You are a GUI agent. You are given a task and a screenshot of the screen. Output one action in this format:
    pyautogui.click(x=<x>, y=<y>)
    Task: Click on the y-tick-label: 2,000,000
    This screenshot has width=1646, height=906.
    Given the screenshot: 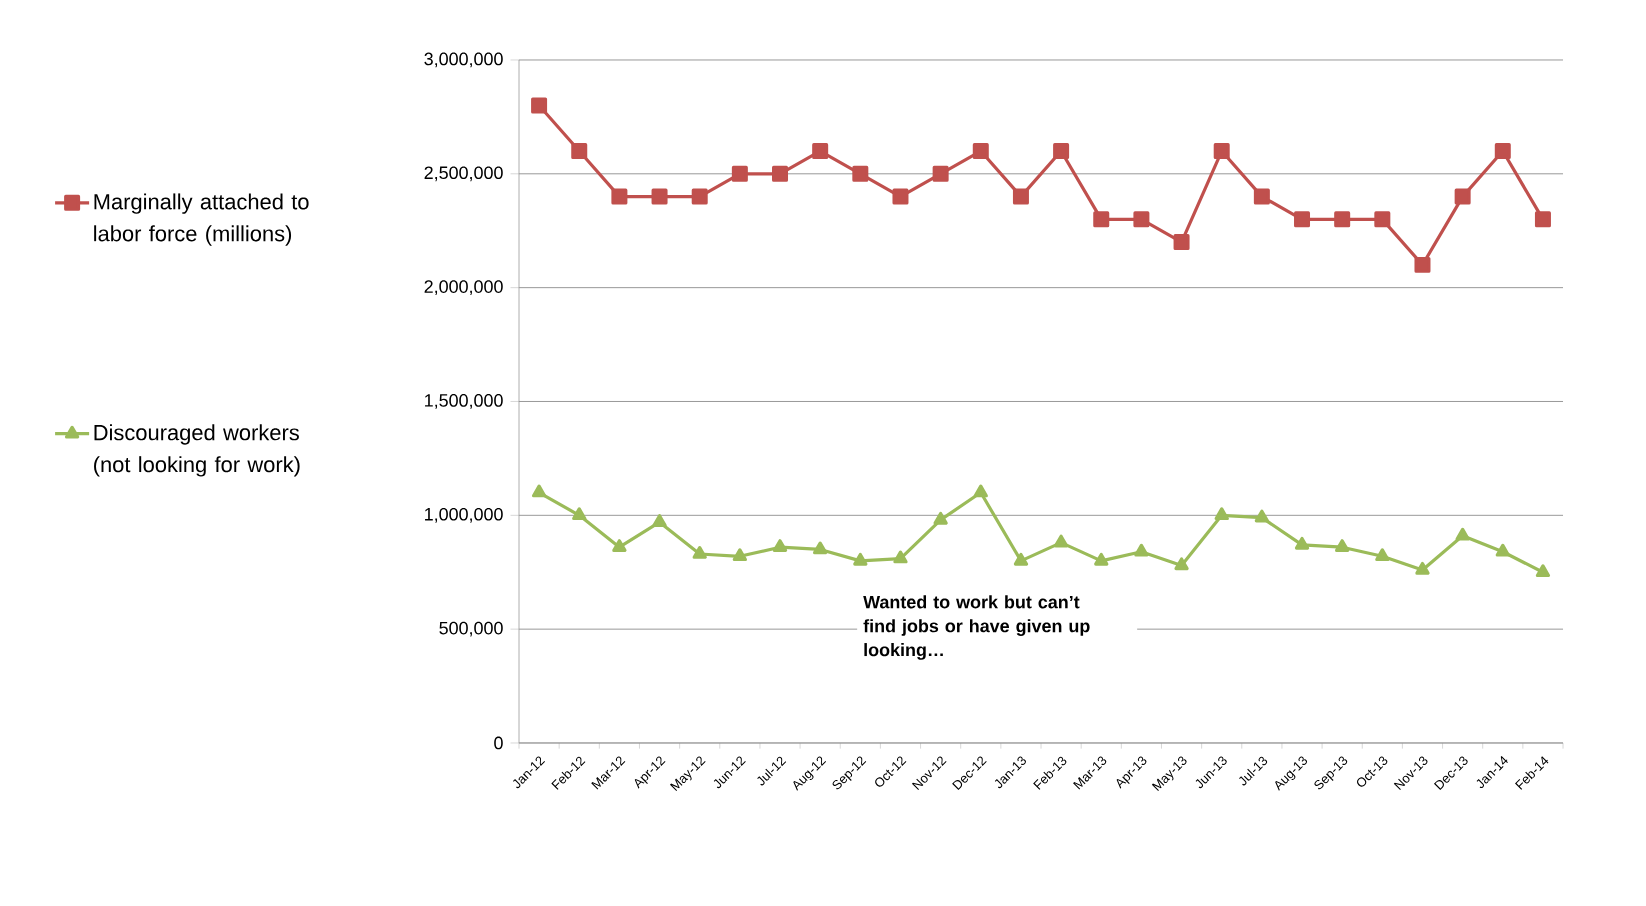 What is the action you would take?
    pyautogui.click(x=463, y=288)
    